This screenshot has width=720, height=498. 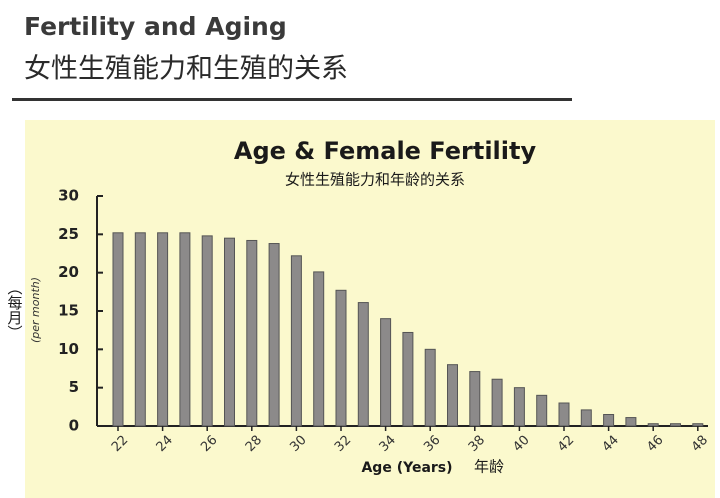 What do you see at coordinates (68, 234) in the screenshot?
I see `y-tick-label: 25` at bounding box center [68, 234].